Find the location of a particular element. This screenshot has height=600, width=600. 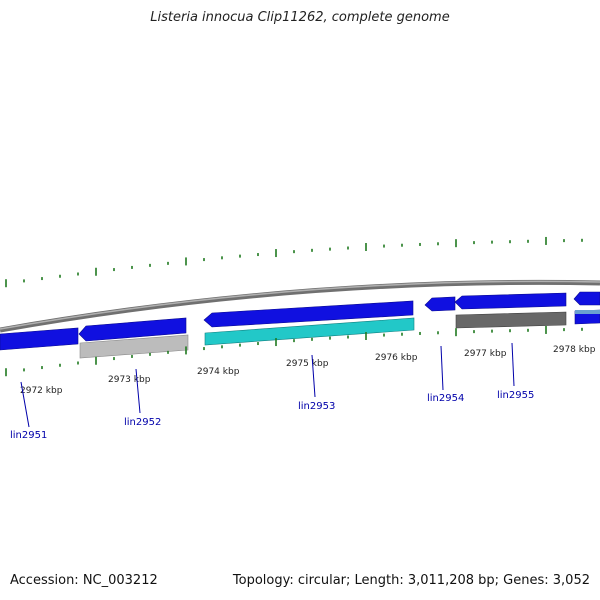

kbp-label: 2973 kbp is located at coordinates (129, 380).